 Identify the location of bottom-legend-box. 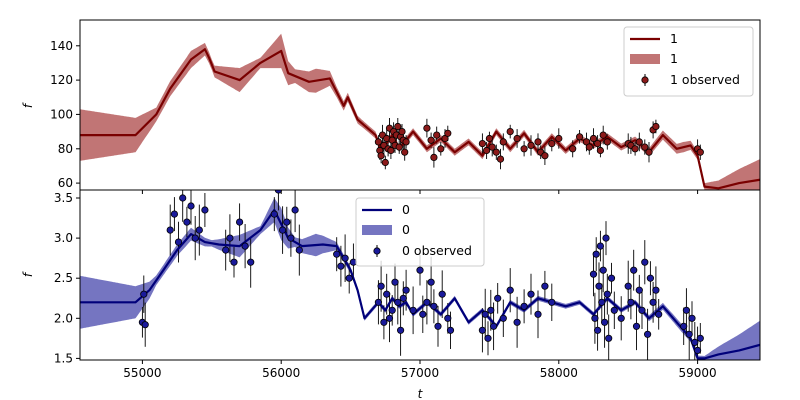
(420, 232).